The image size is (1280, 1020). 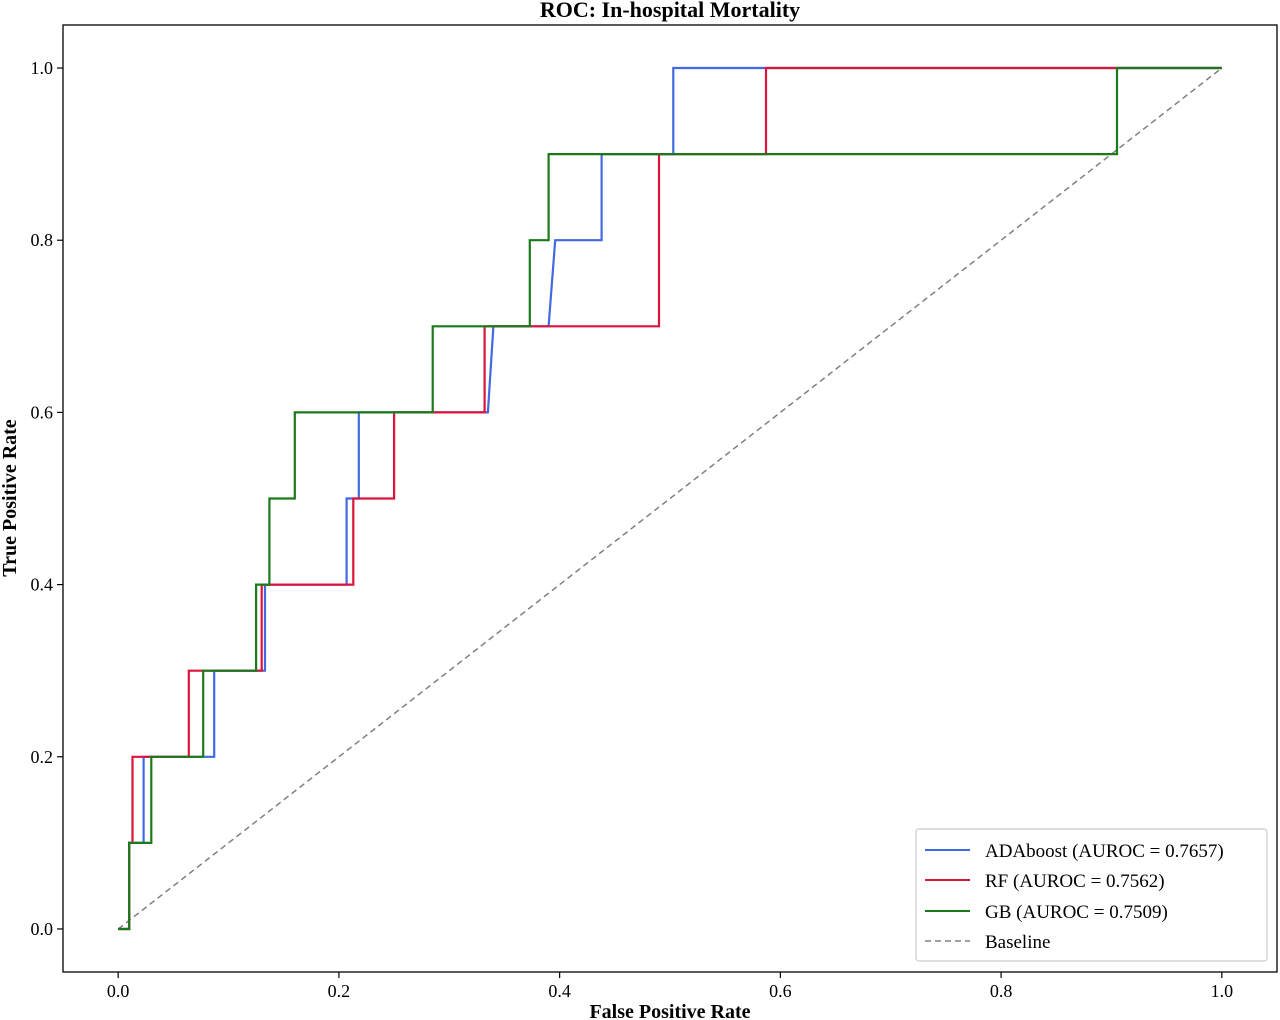 I want to click on x-axis-label: False Positive Rate, so click(x=669, y=1010).